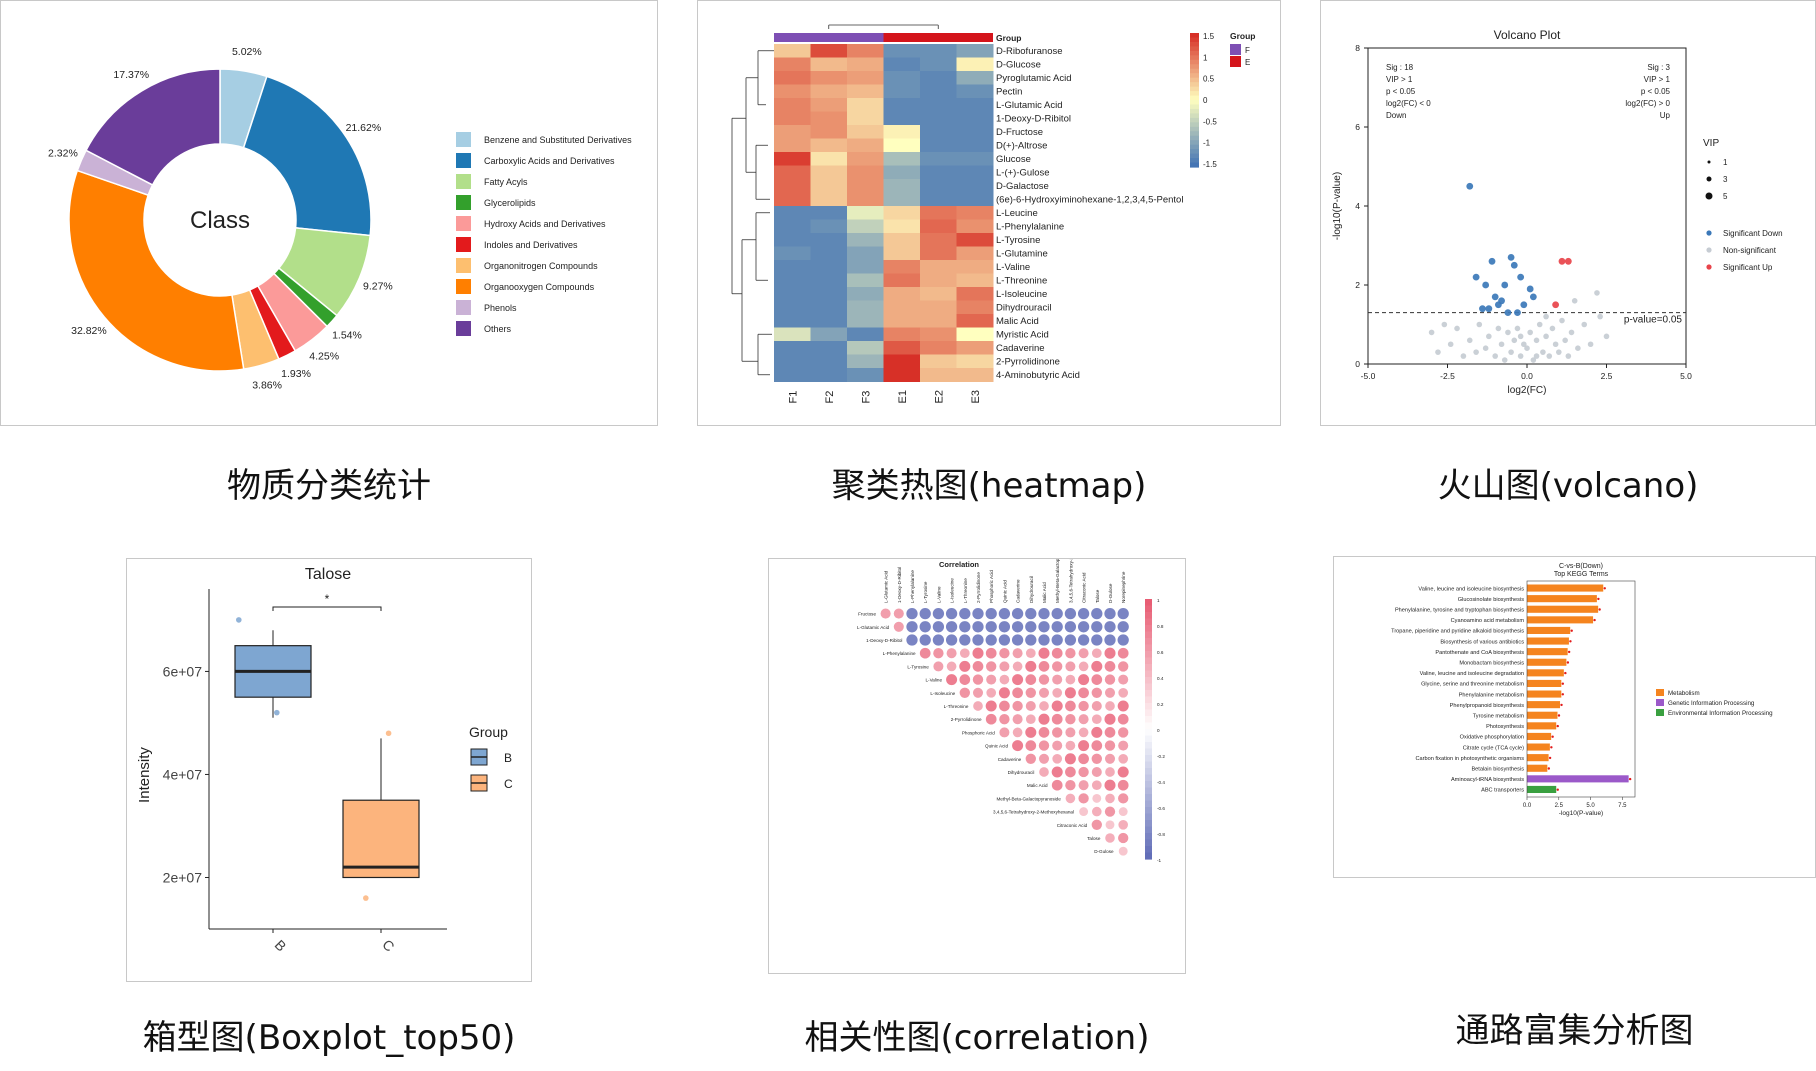 The image size is (1816, 1071). Describe the element at coordinates (1368, 376) in the screenshot. I see `x-tick-label: -5.0` at that location.